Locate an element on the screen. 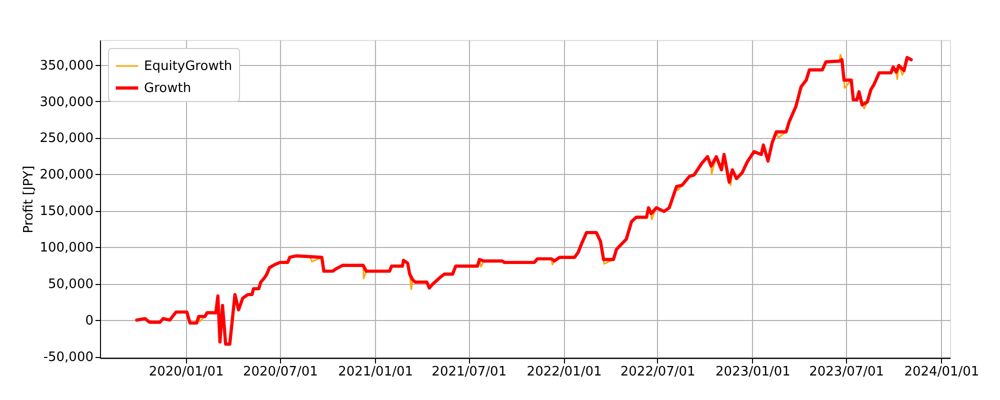 This screenshot has width=1000, height=400. y-tick-label: 200,000 is located at coordinates (67, 175).